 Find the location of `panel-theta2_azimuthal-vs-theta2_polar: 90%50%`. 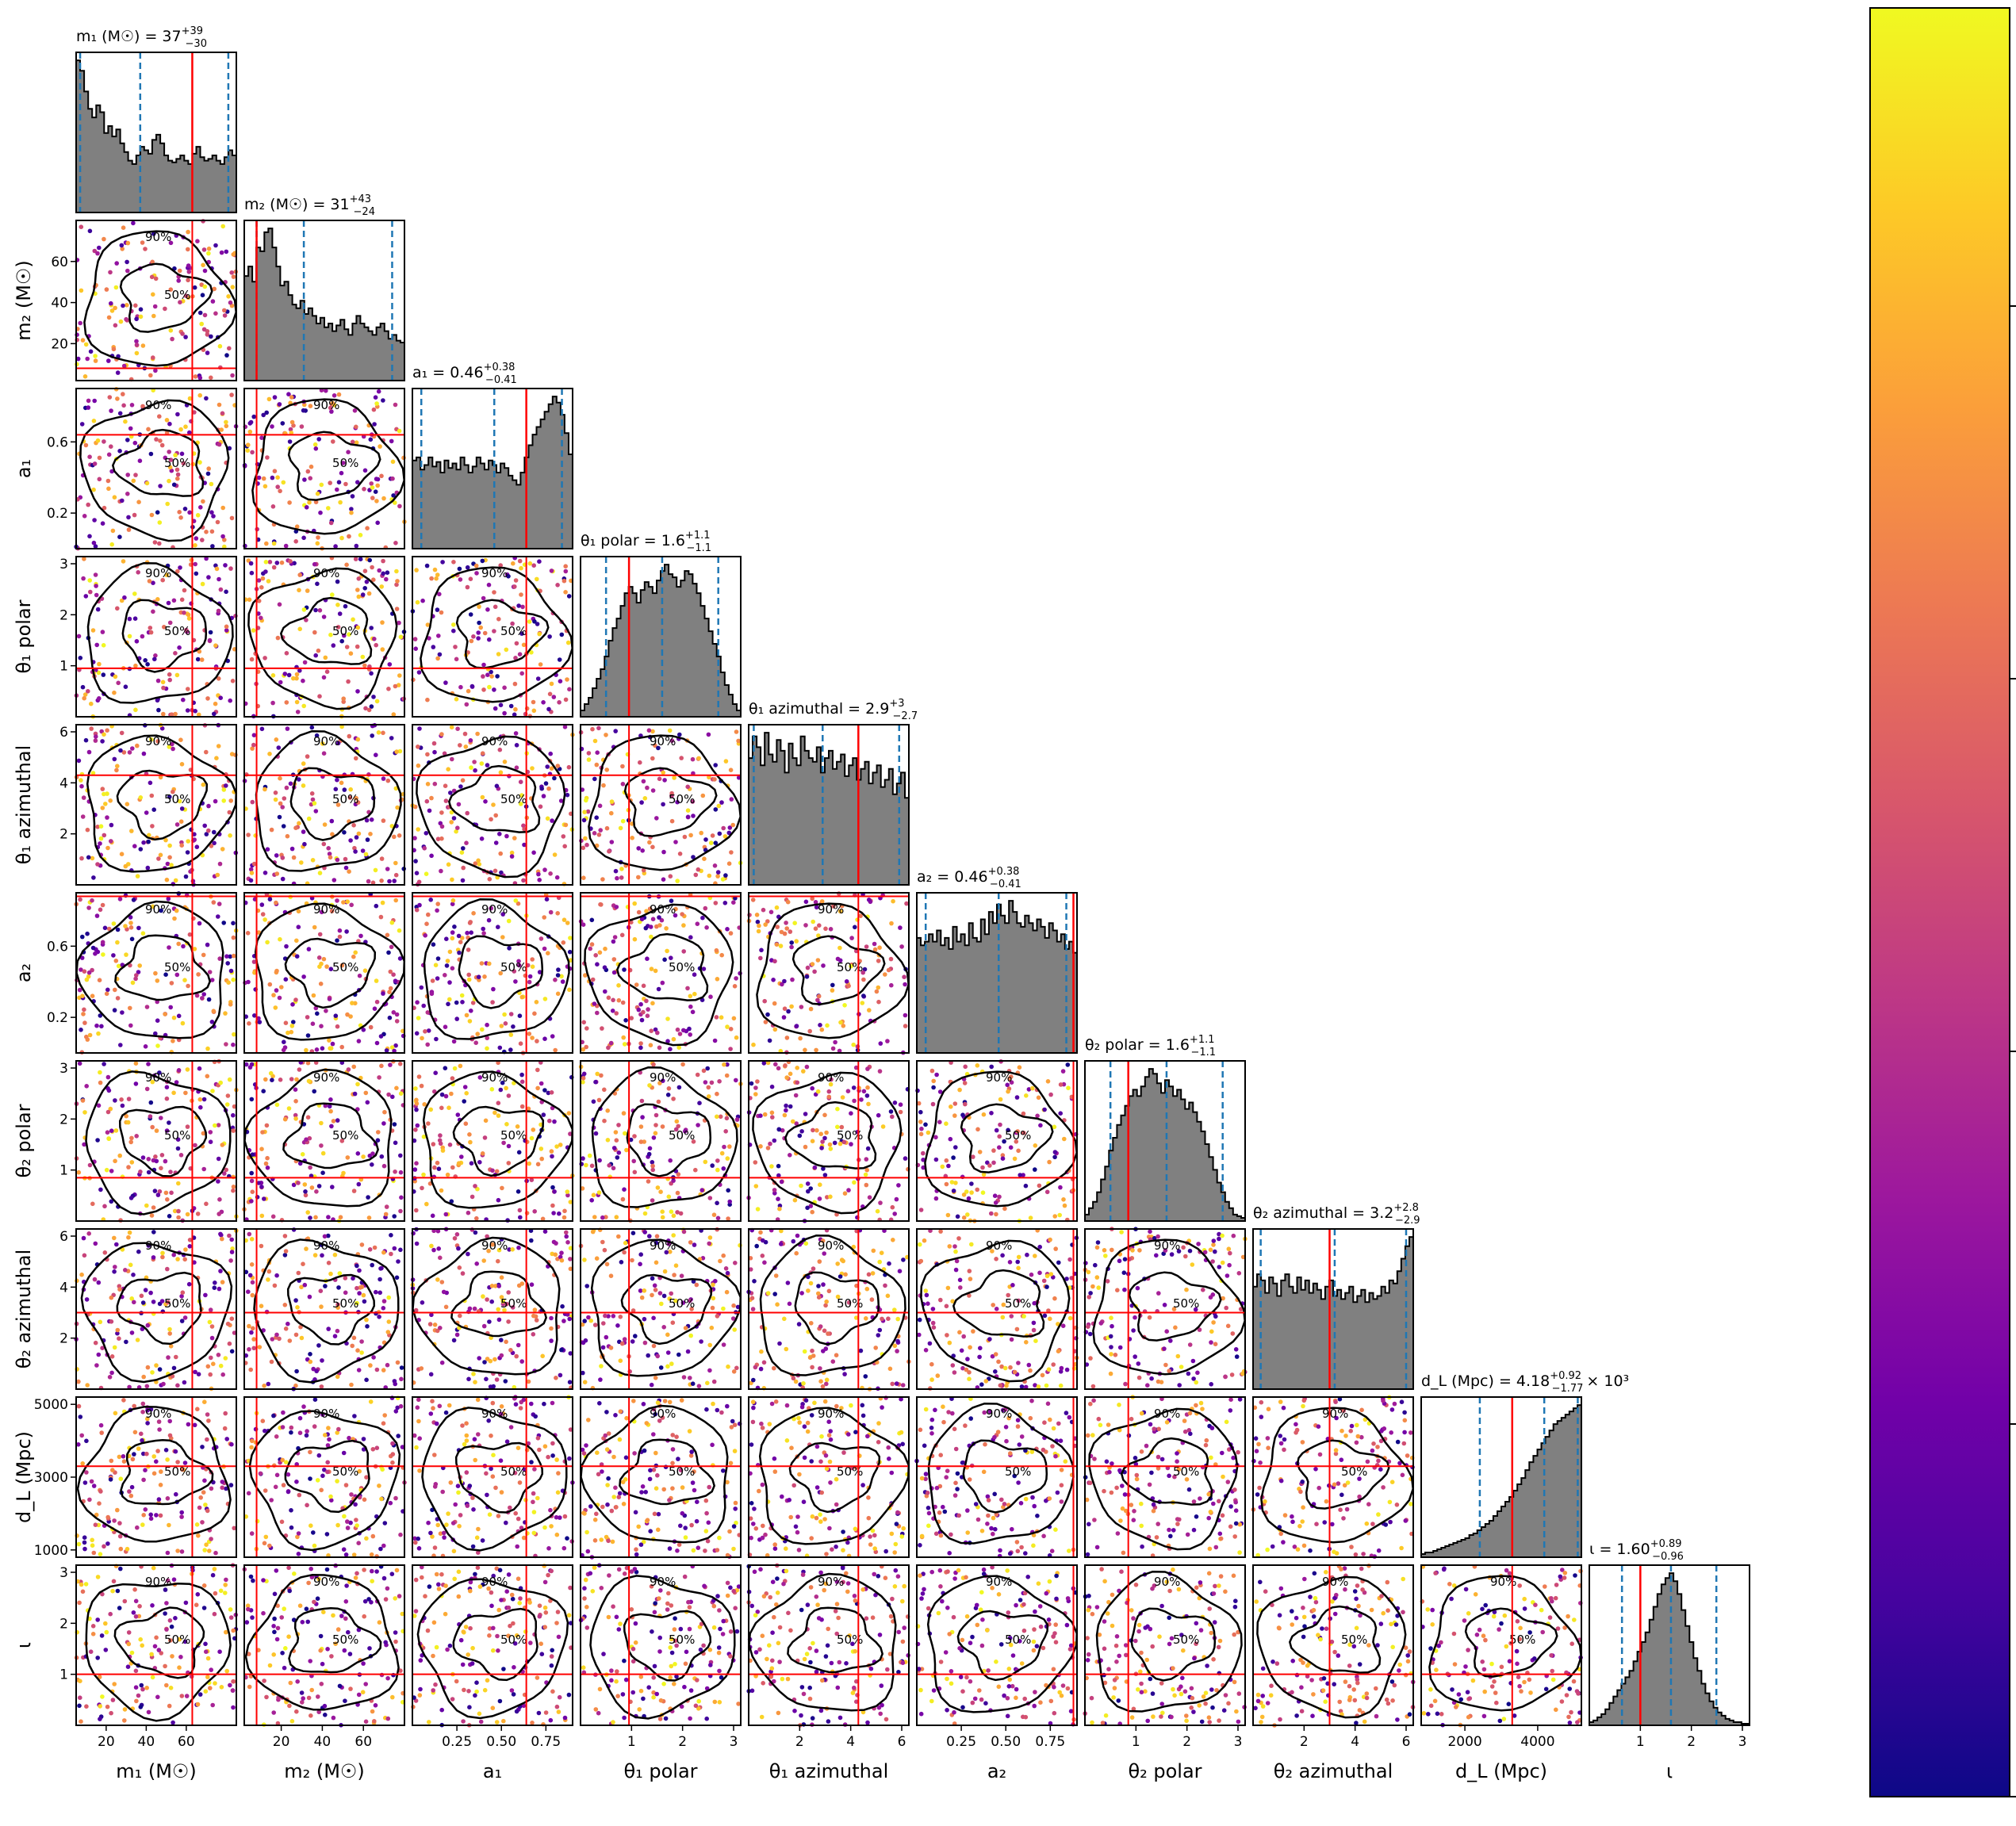

panel-theta2_azimuthal-vs-theta2_polar: 90%50% is located at coordinates (1165, 1308).